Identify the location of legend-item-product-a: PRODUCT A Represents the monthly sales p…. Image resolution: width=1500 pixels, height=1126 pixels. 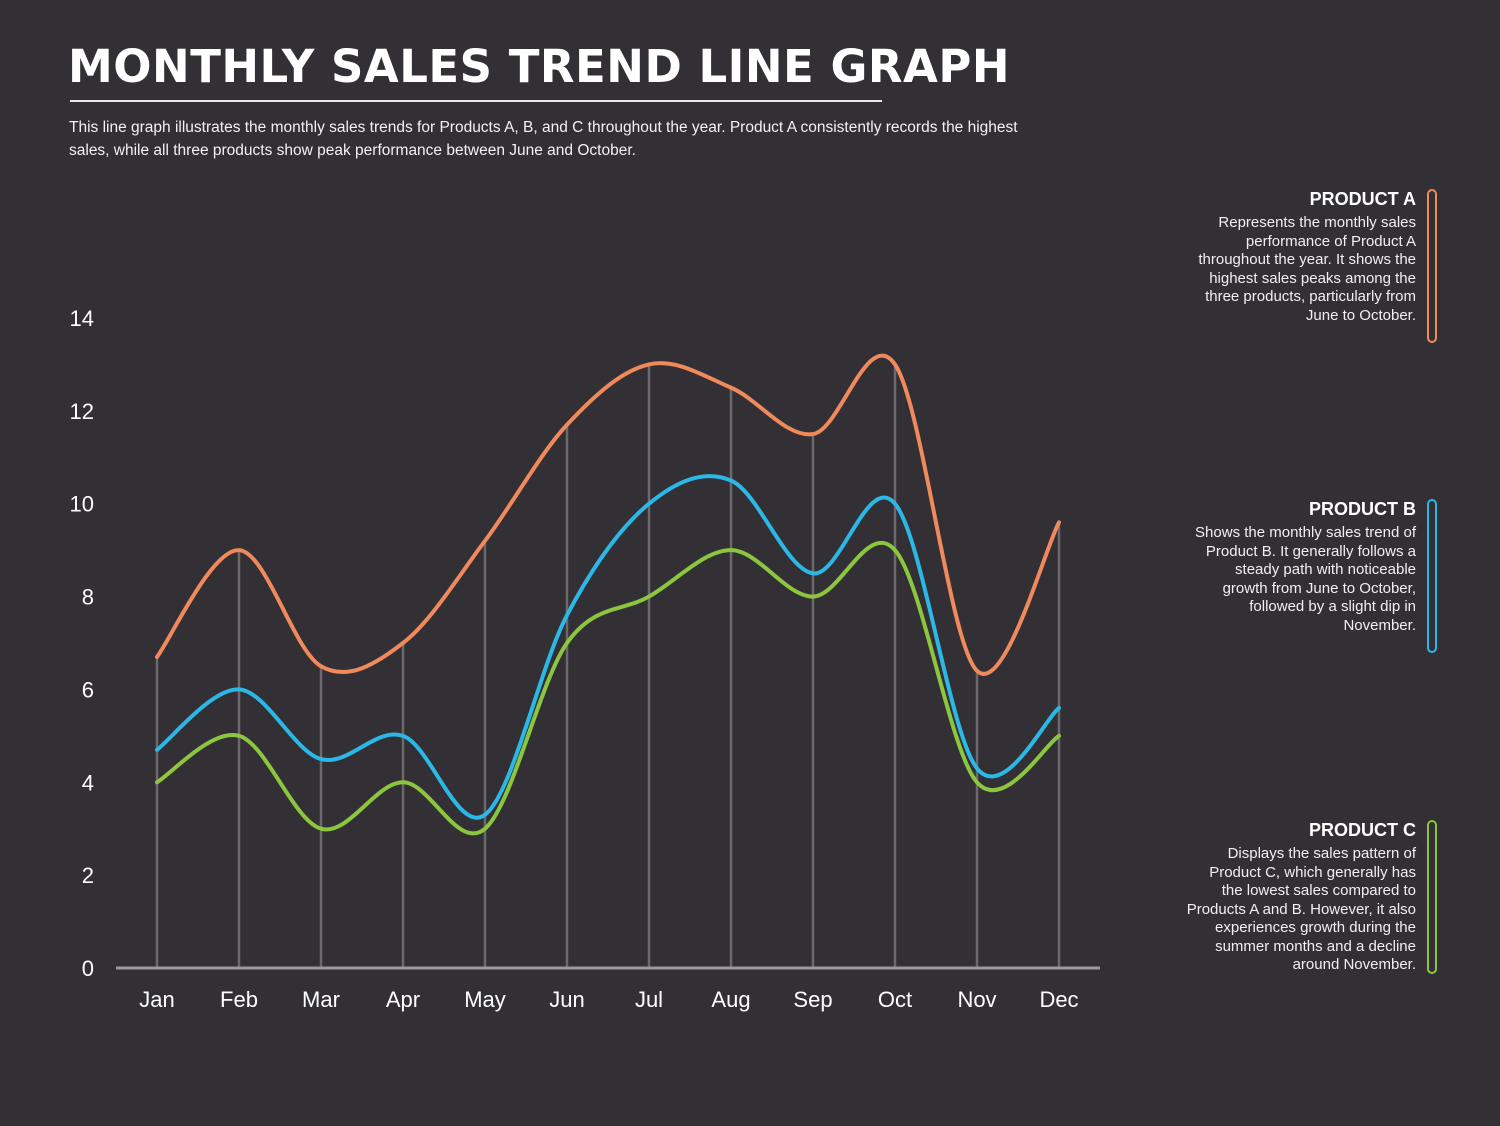
(1301, 257).